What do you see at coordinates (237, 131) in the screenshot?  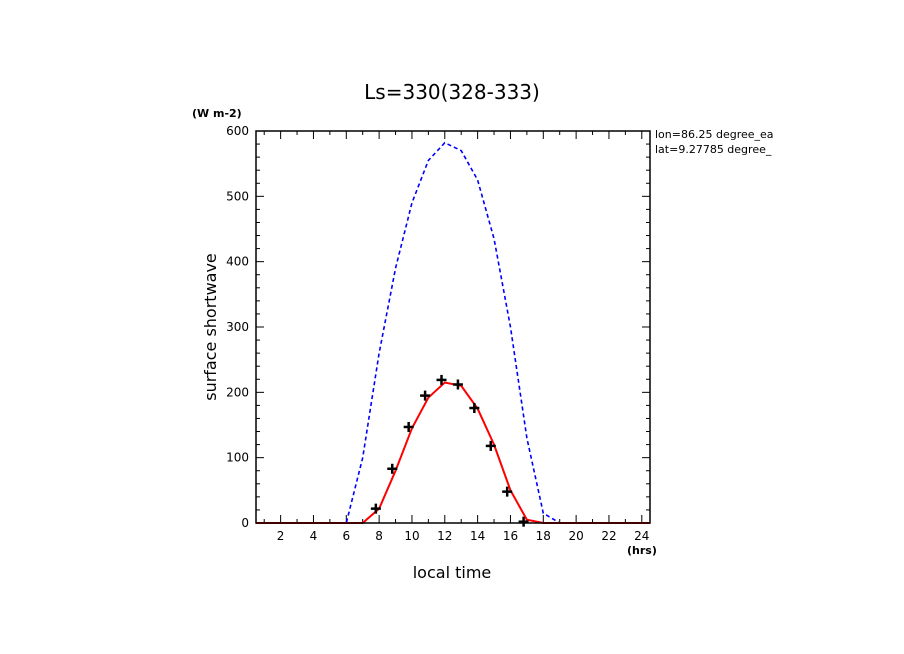 I see `y-tick-label: 600` at bounding box center [237, 131].